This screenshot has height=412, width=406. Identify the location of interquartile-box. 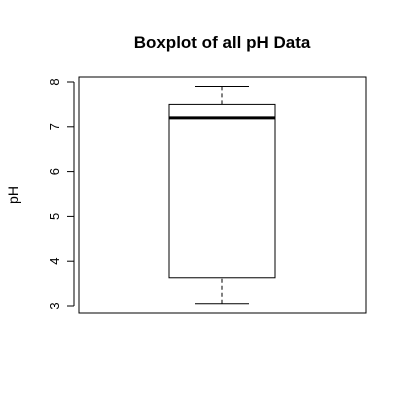
(222, 191).